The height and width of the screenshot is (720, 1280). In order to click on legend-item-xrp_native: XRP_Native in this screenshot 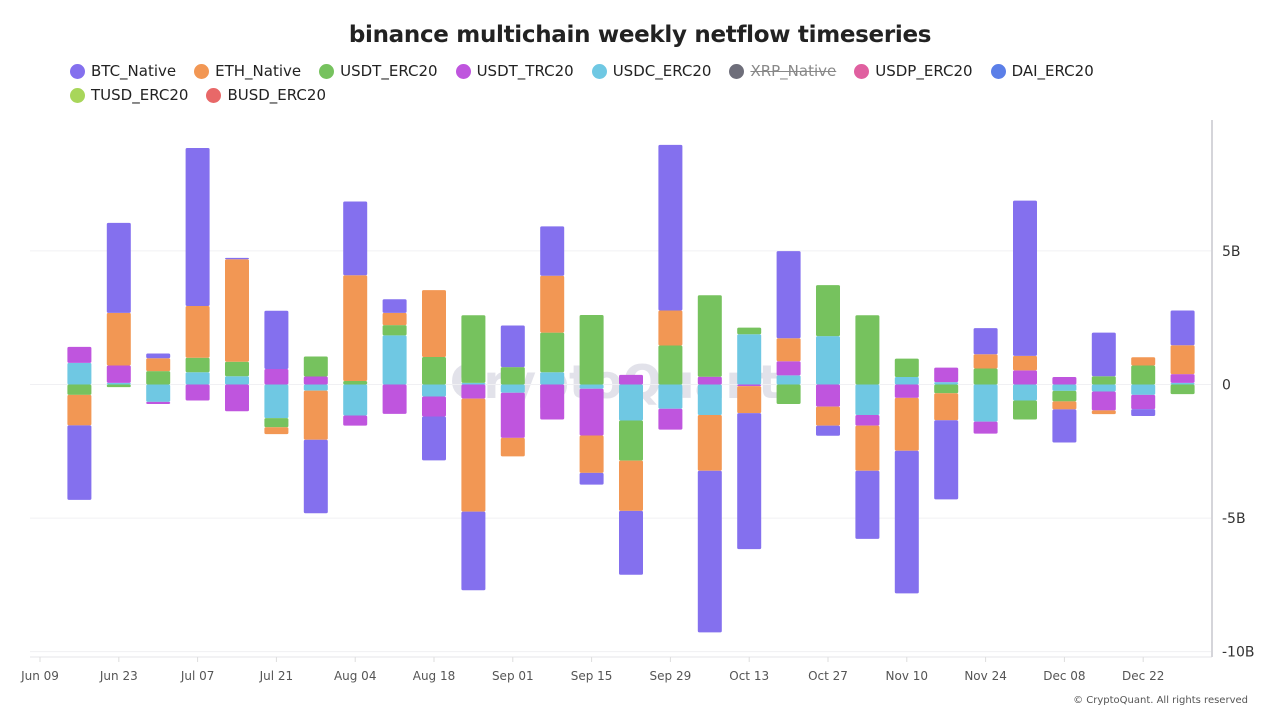, I will do `click(782, 71)`.